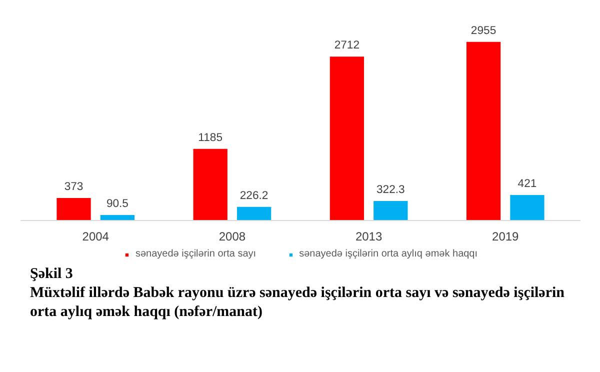 The image size is (600, 372). Describe the element at coordinates (347, 46) in the screenshot. I see `data-label: 2712` at that location.